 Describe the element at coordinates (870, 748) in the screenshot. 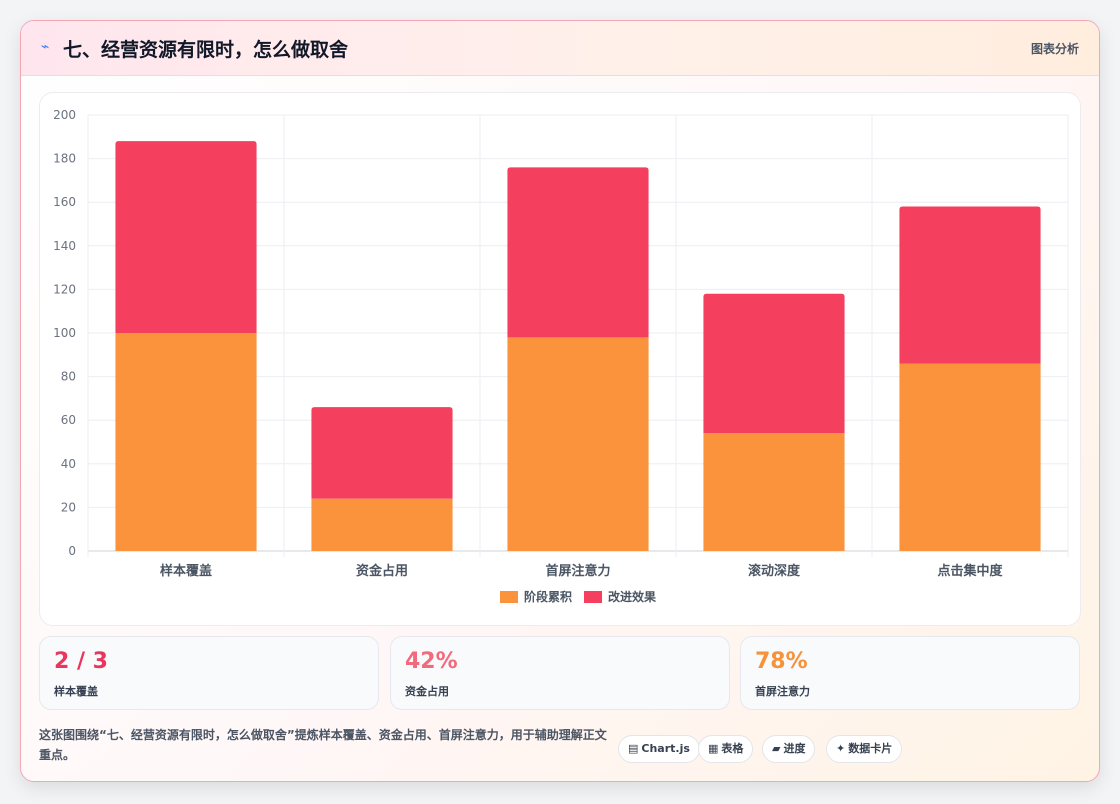

I see `pill-label: 数据卡片` at that location.